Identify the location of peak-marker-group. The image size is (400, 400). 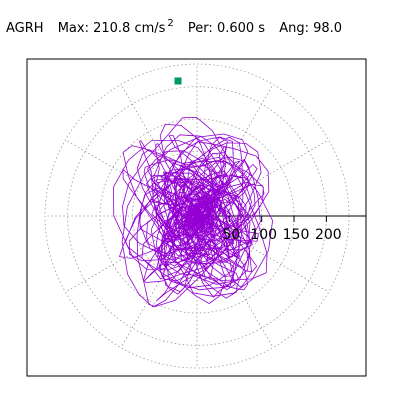
(178, 81).